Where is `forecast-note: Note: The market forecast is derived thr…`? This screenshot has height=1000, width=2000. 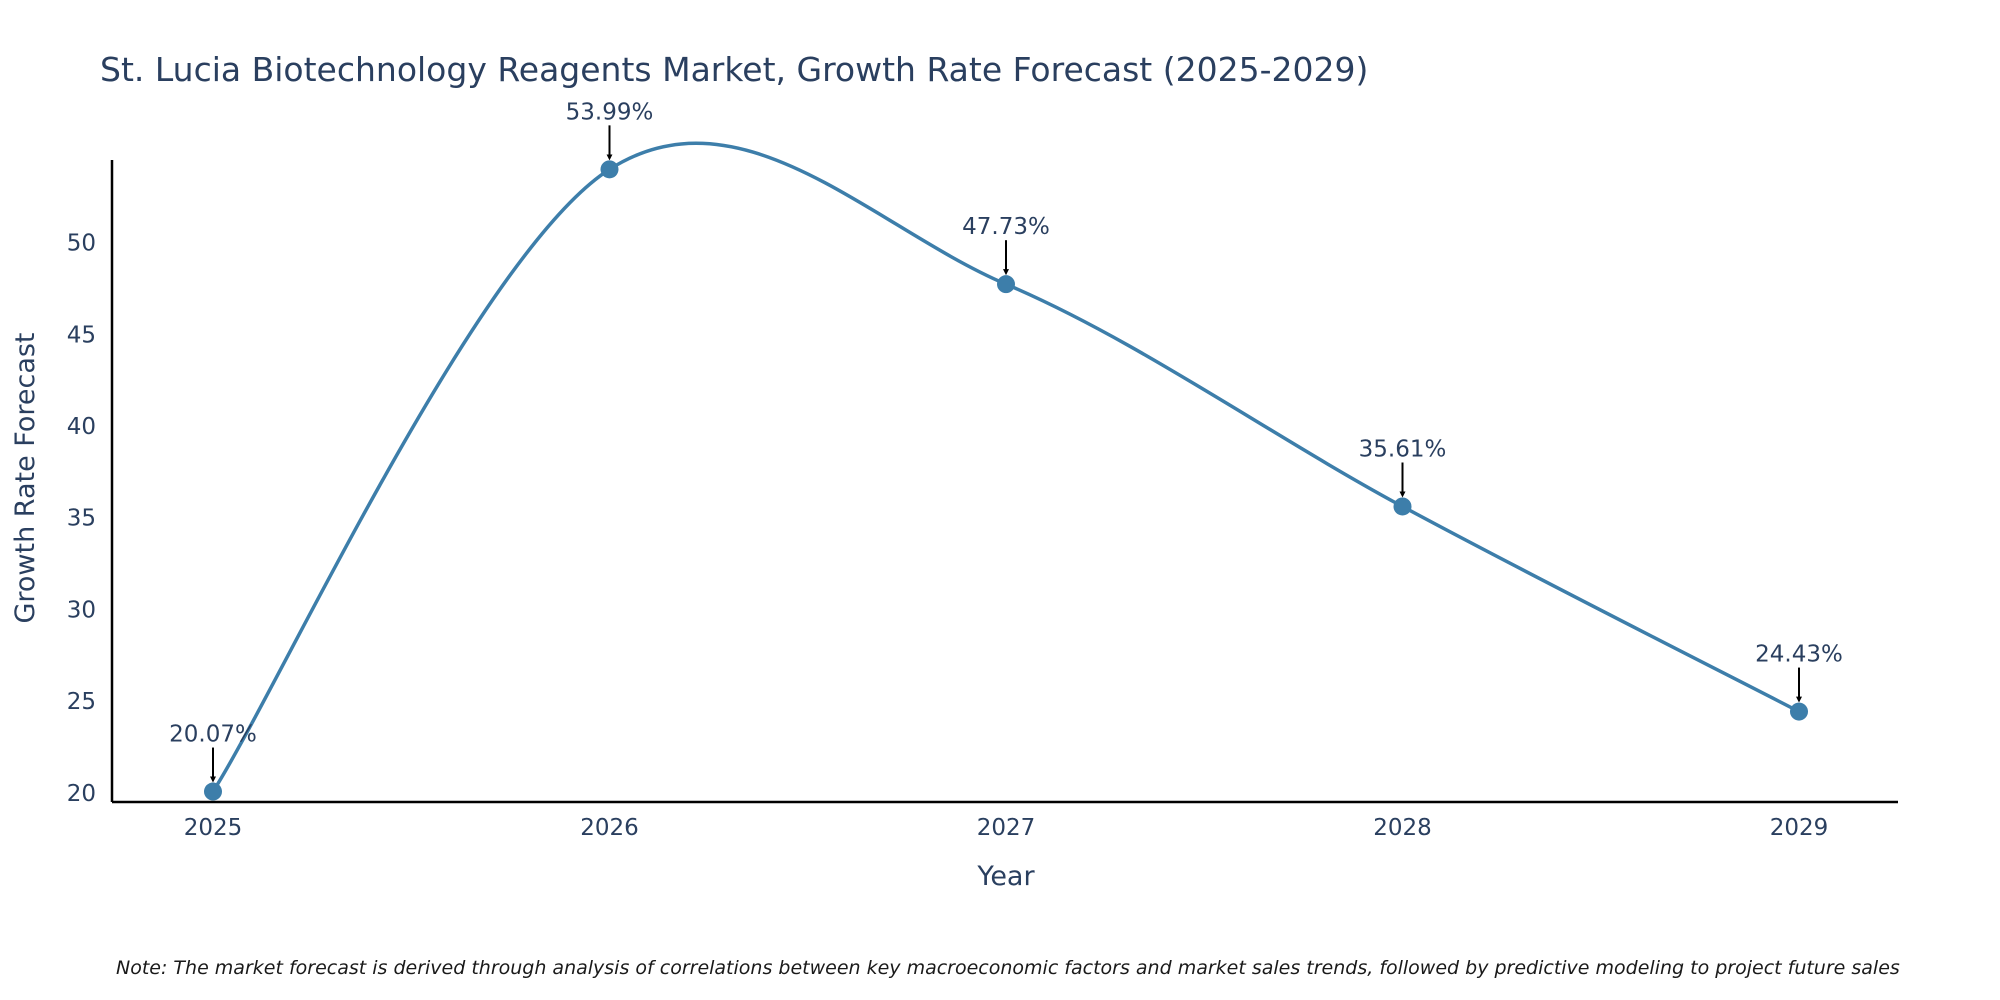
forecast-note: Note: The market forecast is derived thr… is located at coordinates (1008, 968).